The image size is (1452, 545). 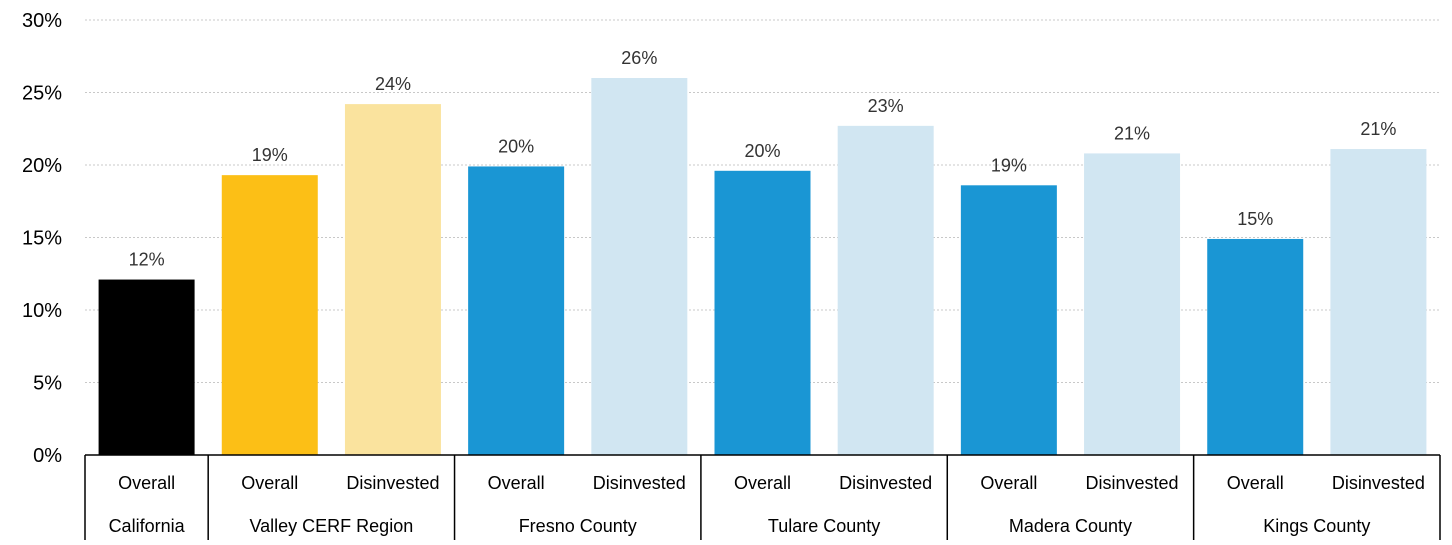 What do you see at coordinates (1255, 219) in the screenshot?
I see `data-label: 15%` at bounding box center [1255, 219].